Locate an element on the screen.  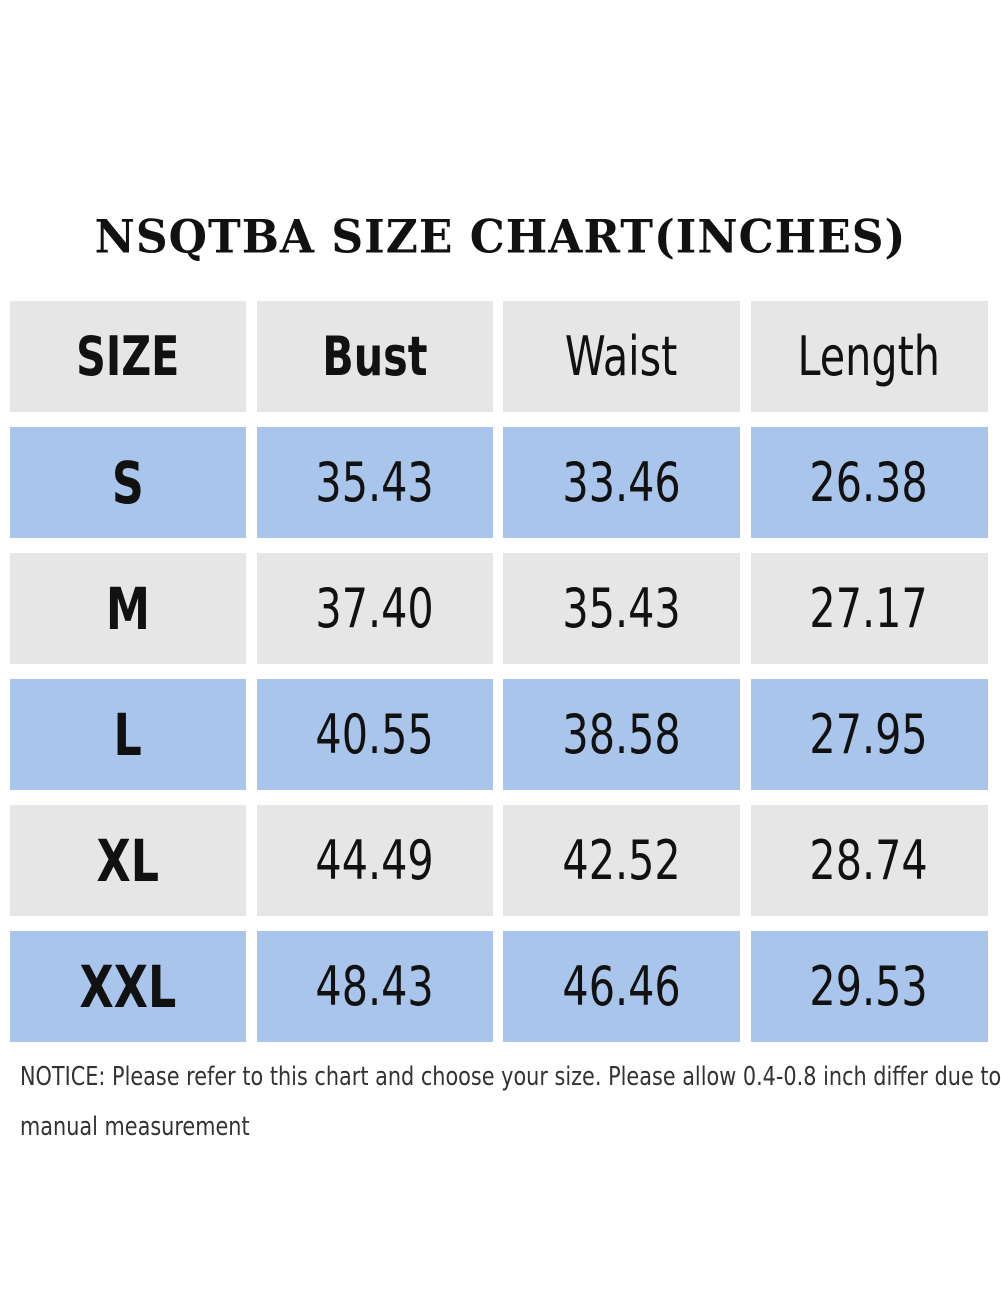
header-label: SIZE is located at coordinates (128, 356).